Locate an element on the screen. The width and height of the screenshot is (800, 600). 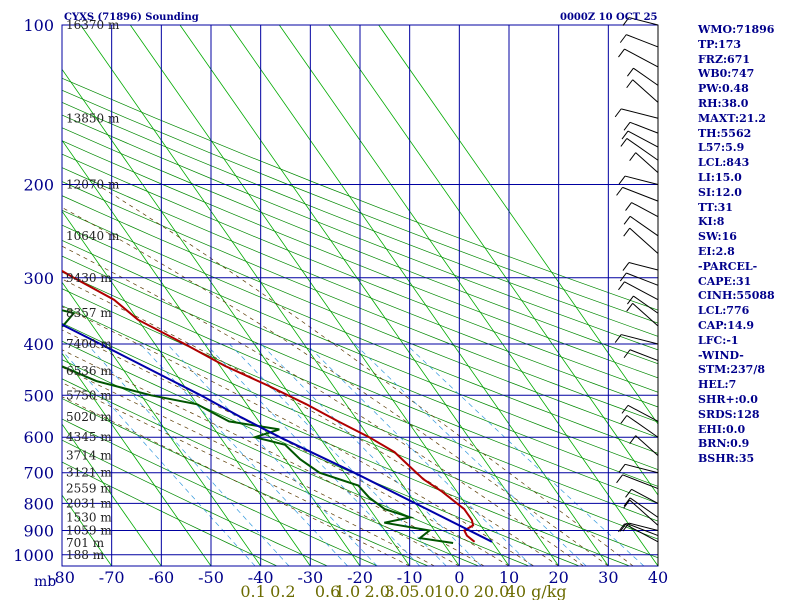
pressure-label: 200 is located at coordinates (38, 184).